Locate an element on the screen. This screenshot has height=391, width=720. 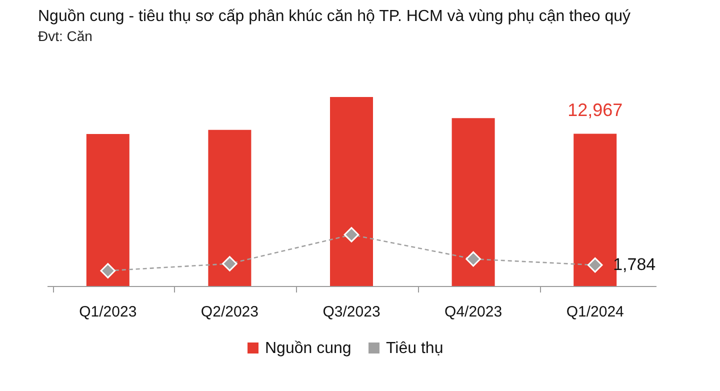
x-tick-label: Q2/2023 is located at coordinates (229, 312).